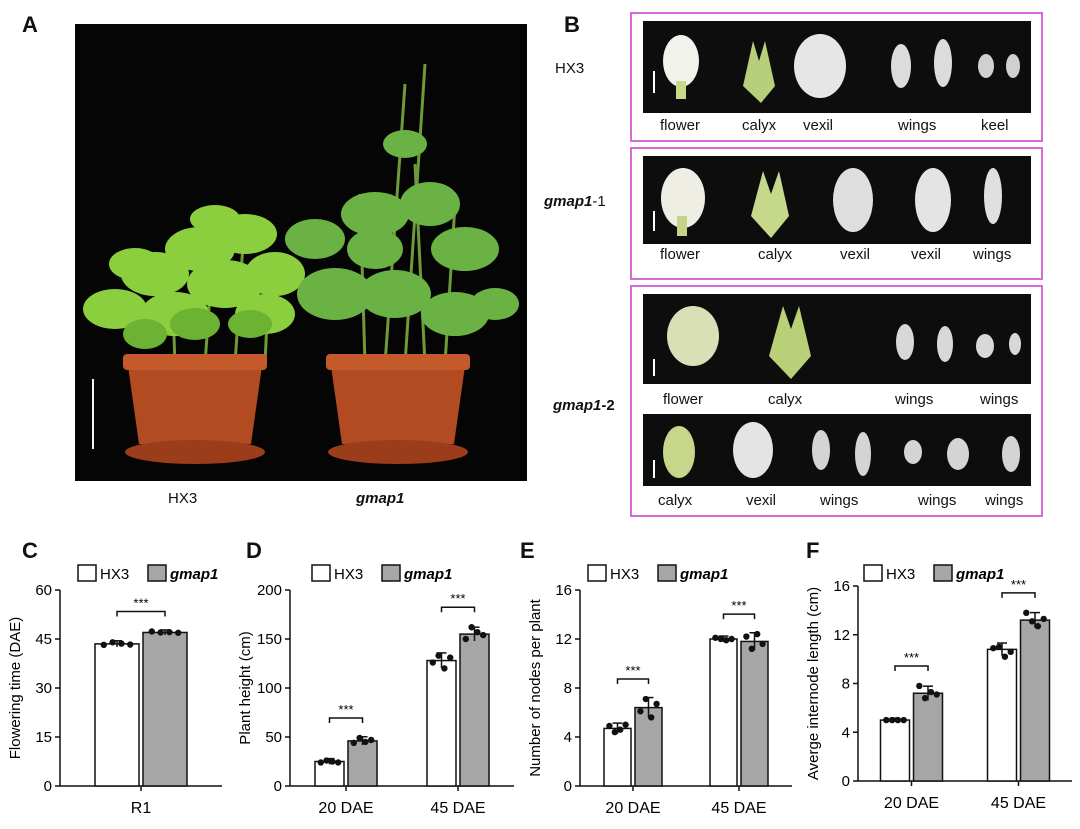 The image size is (1080, 829). What do you see at coordinates (841, 635) in the screenshot?
I see `y-tick-label: 12` at bounding box center [841, 635].